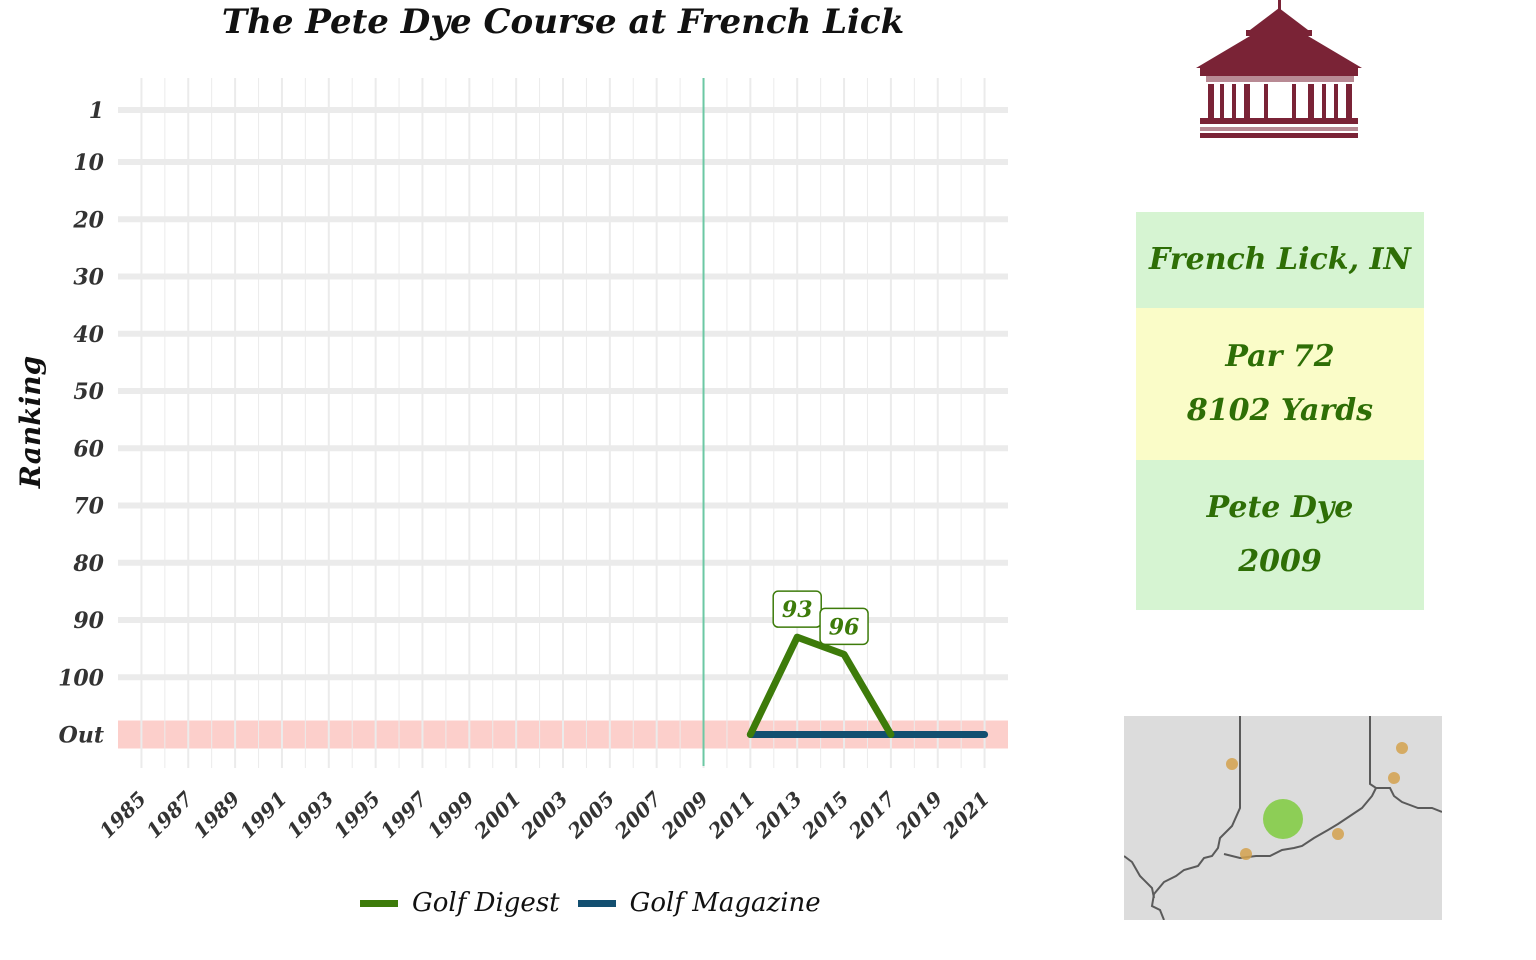 The height and width of the screenshot is (960, 1536). Describe the element at coordinates (357, 815) in the screenshot. I see `x-tick-label: 1995` at that location.